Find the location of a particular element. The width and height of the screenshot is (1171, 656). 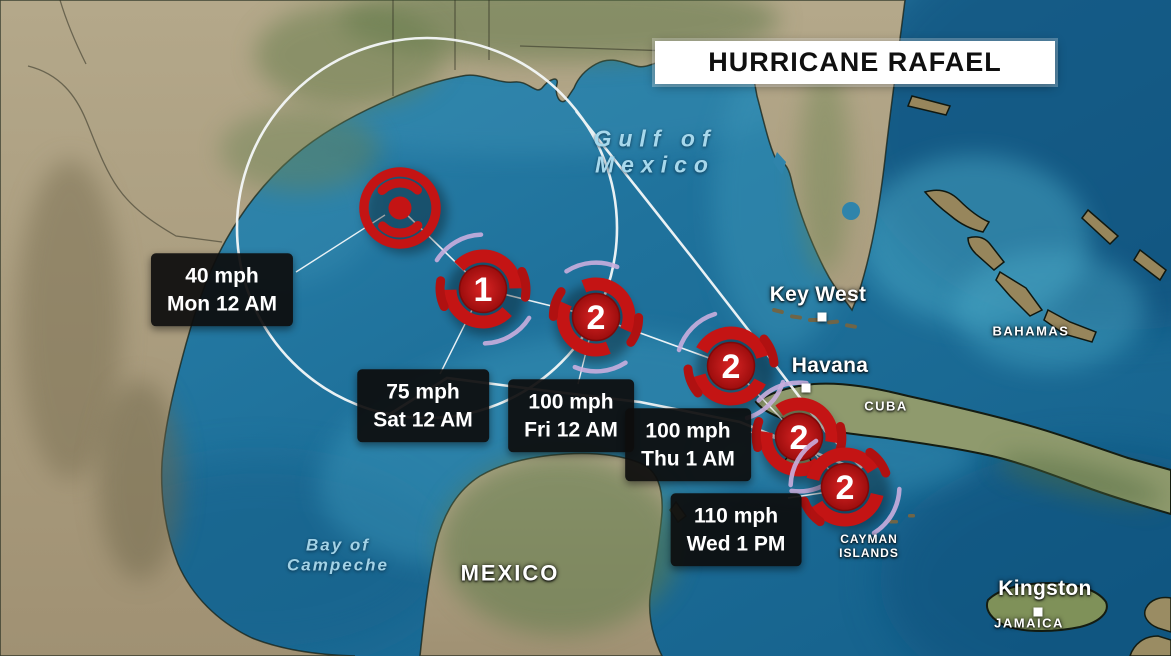

lake-okeechobee is located at coordinates (851, 211).